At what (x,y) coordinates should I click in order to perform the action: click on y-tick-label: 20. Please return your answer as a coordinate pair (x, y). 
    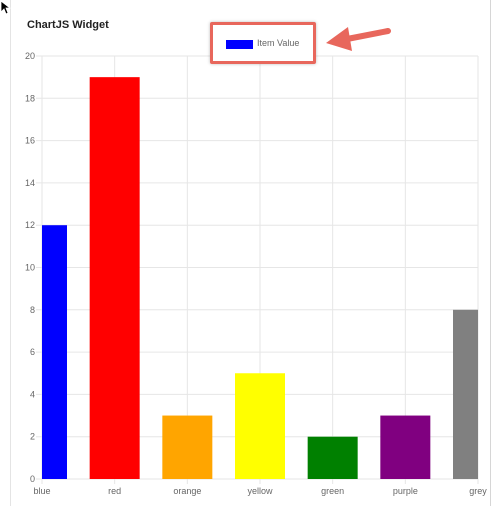
    Looking at the image, I should click on (30, 56).